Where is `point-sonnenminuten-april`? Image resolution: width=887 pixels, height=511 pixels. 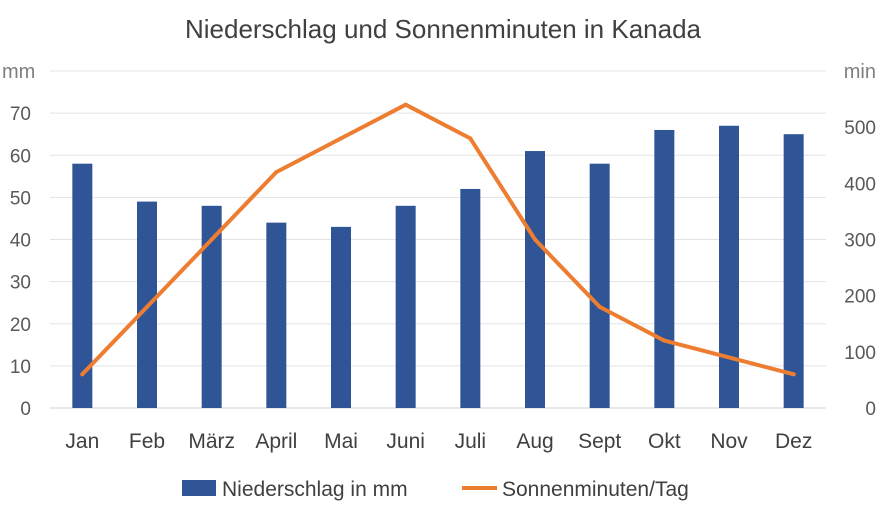 point-sonnenminuten-april is located at coordinates (276, 172).